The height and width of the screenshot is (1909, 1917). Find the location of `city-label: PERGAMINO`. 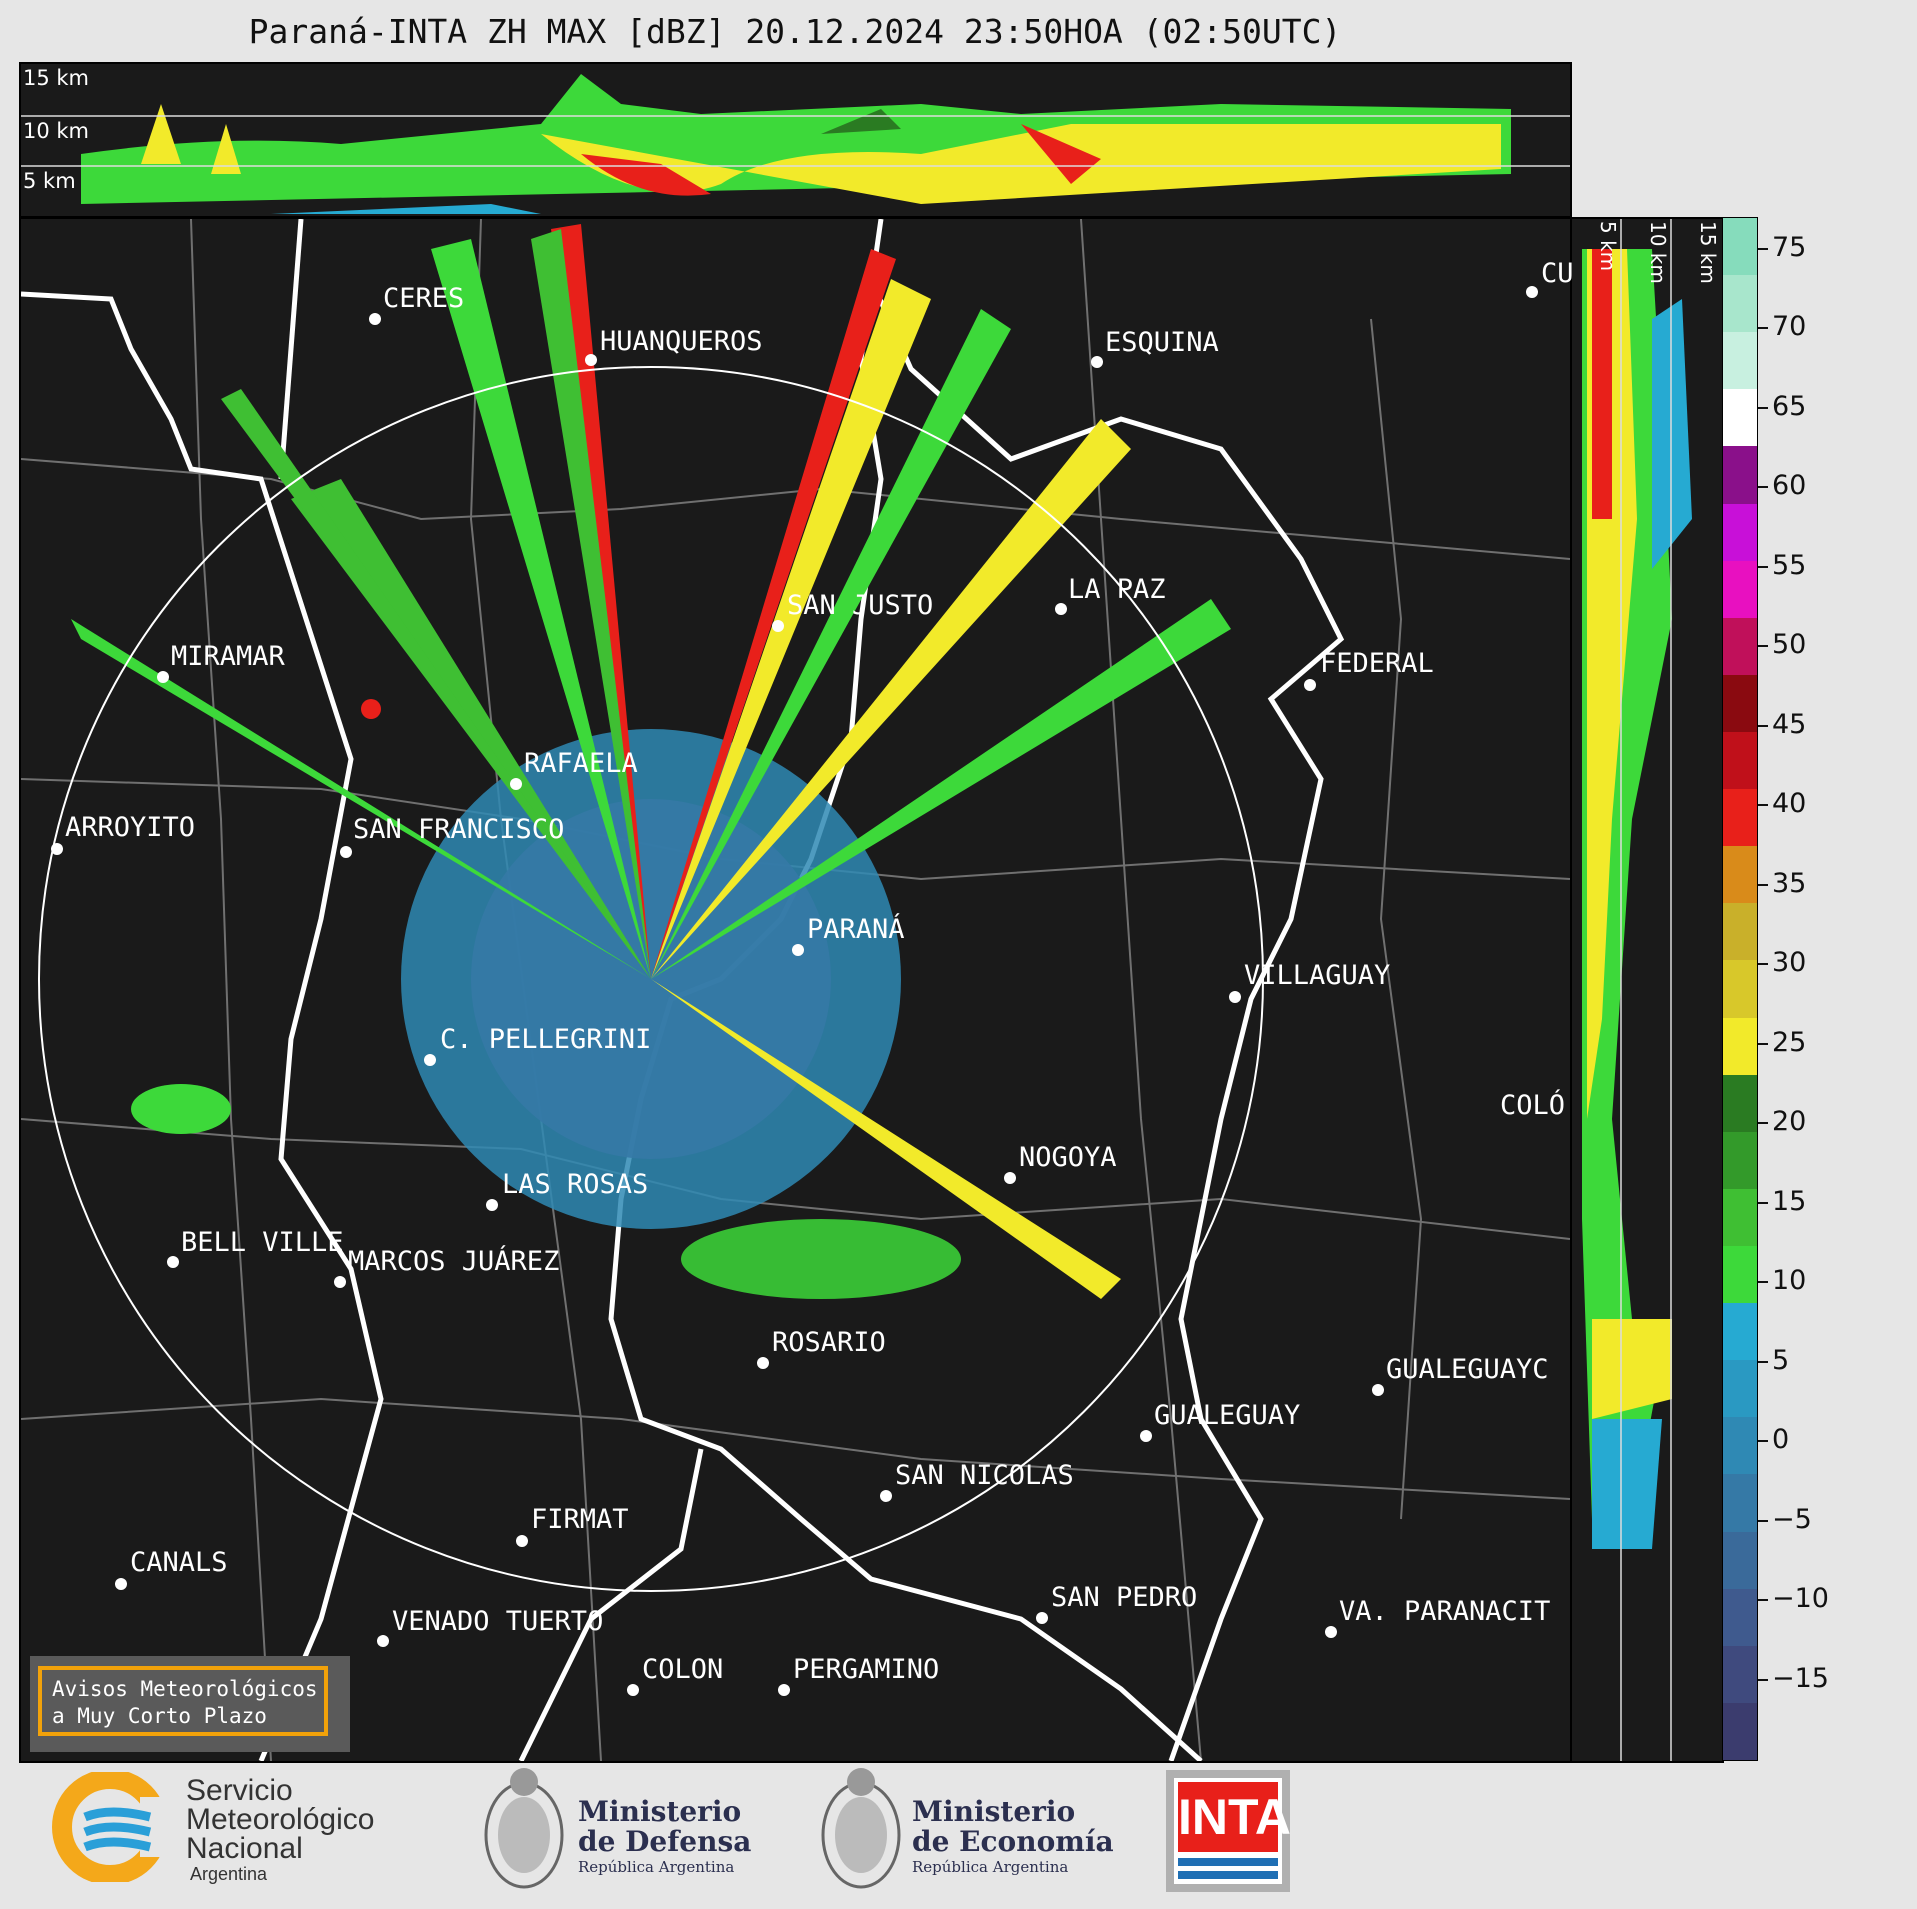

city-label: PERGAMINO is located at coordinates (866, 1669).